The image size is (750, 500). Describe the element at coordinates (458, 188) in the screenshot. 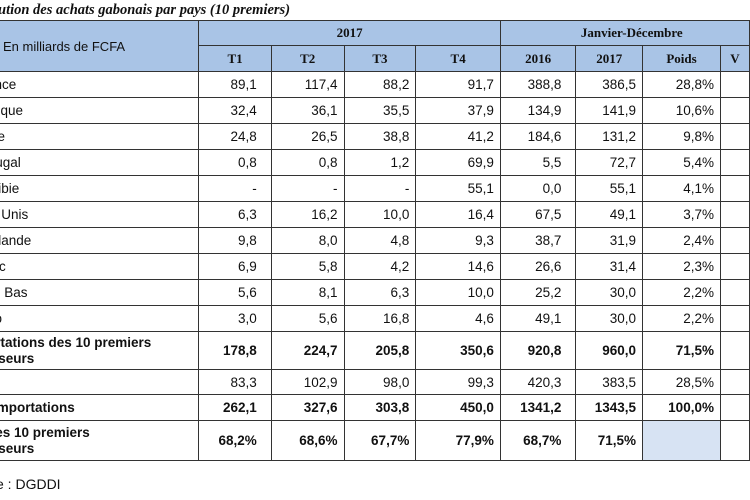

I see `cell-t4: 55,1` at that location.